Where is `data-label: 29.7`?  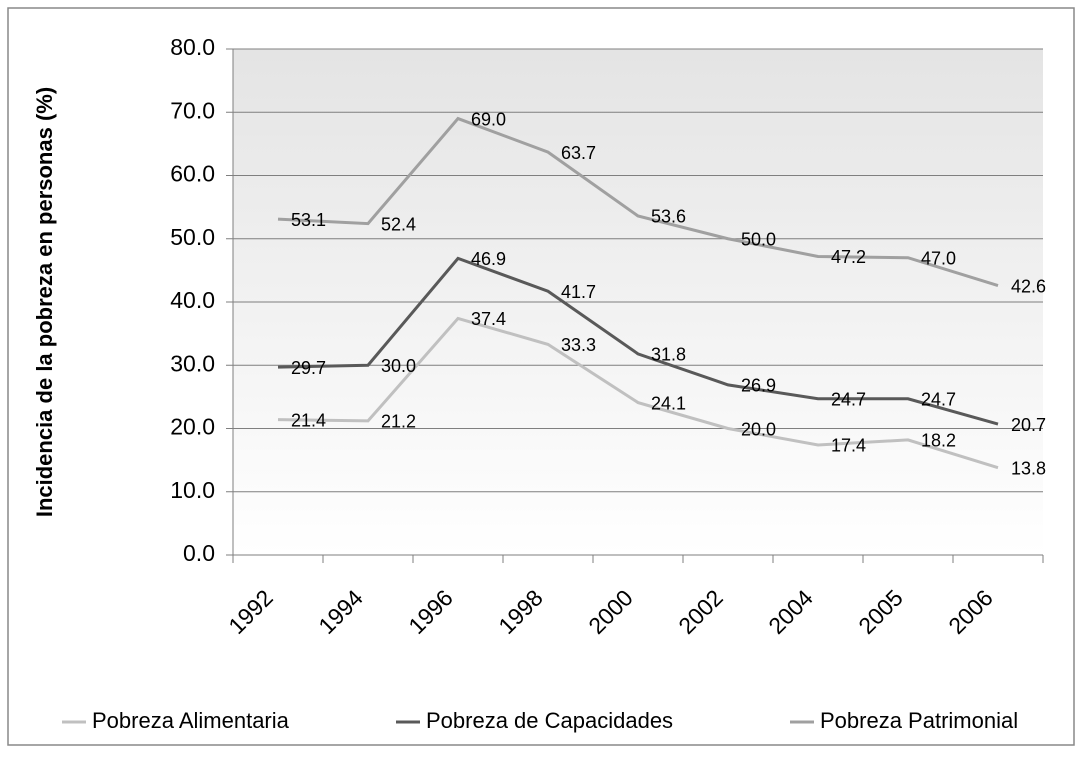
data-label: 29.7 is located at coordinates (308, 368).